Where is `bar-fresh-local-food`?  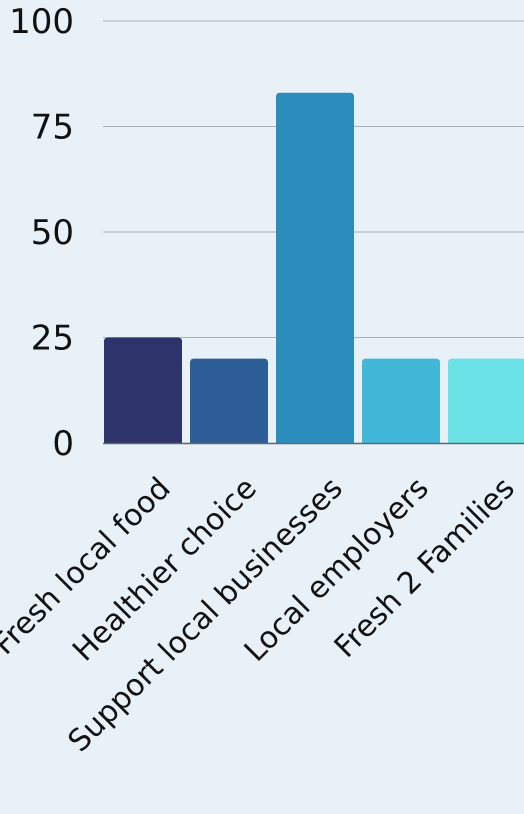
bar-fresh-local-food is located at coordinates (143, 390).